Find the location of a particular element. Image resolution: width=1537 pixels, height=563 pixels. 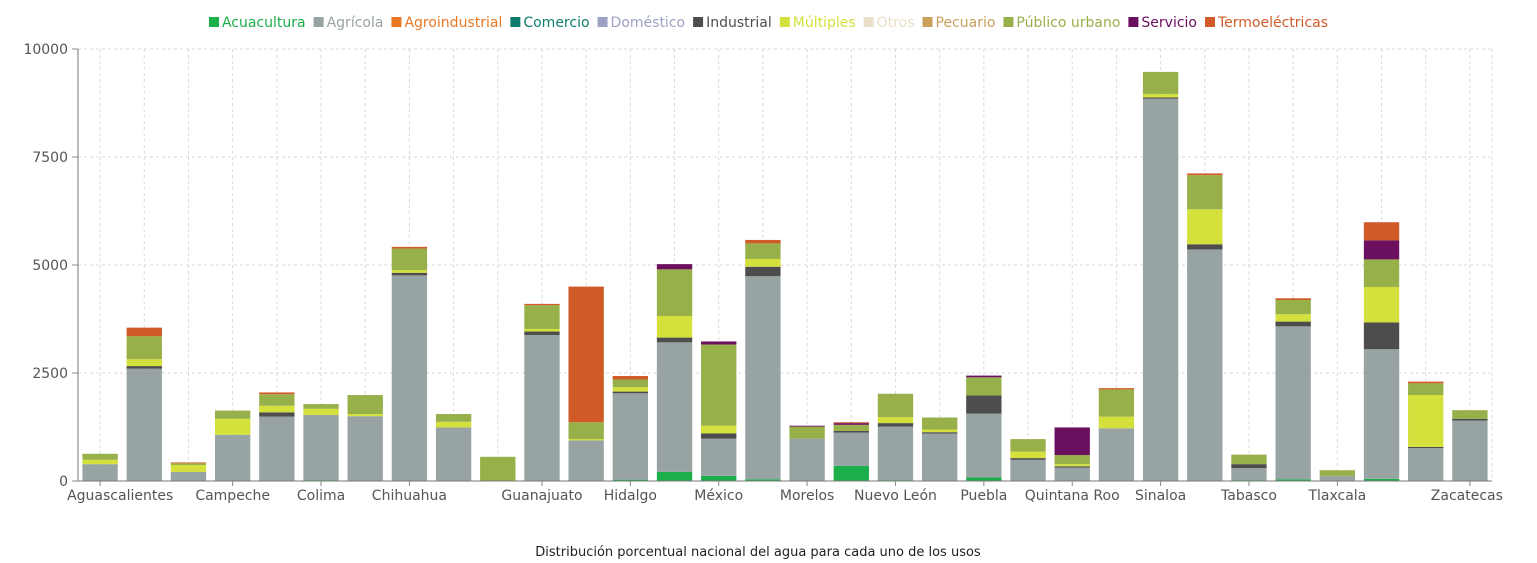

legend-item-termoel-ctricas: Termoeléctricas is located at coordinates (1266, 23).